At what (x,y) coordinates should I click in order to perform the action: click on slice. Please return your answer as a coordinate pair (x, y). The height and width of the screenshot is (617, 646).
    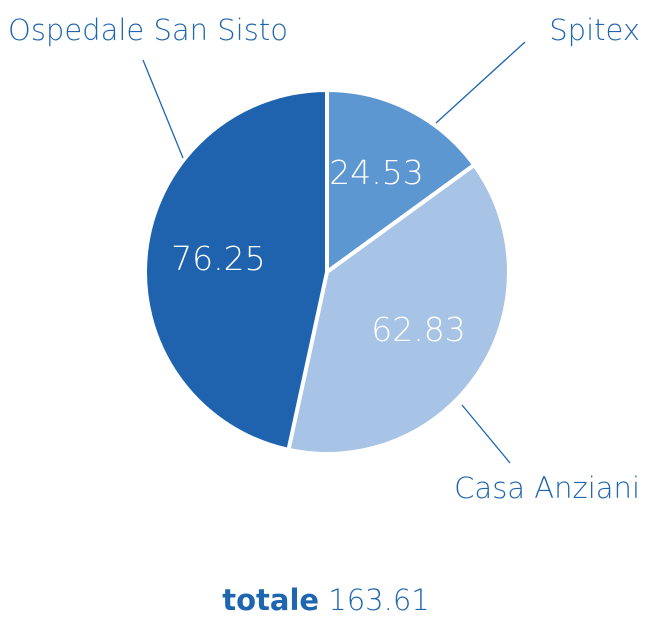
    Looking at the image, I should click on (401, 181).